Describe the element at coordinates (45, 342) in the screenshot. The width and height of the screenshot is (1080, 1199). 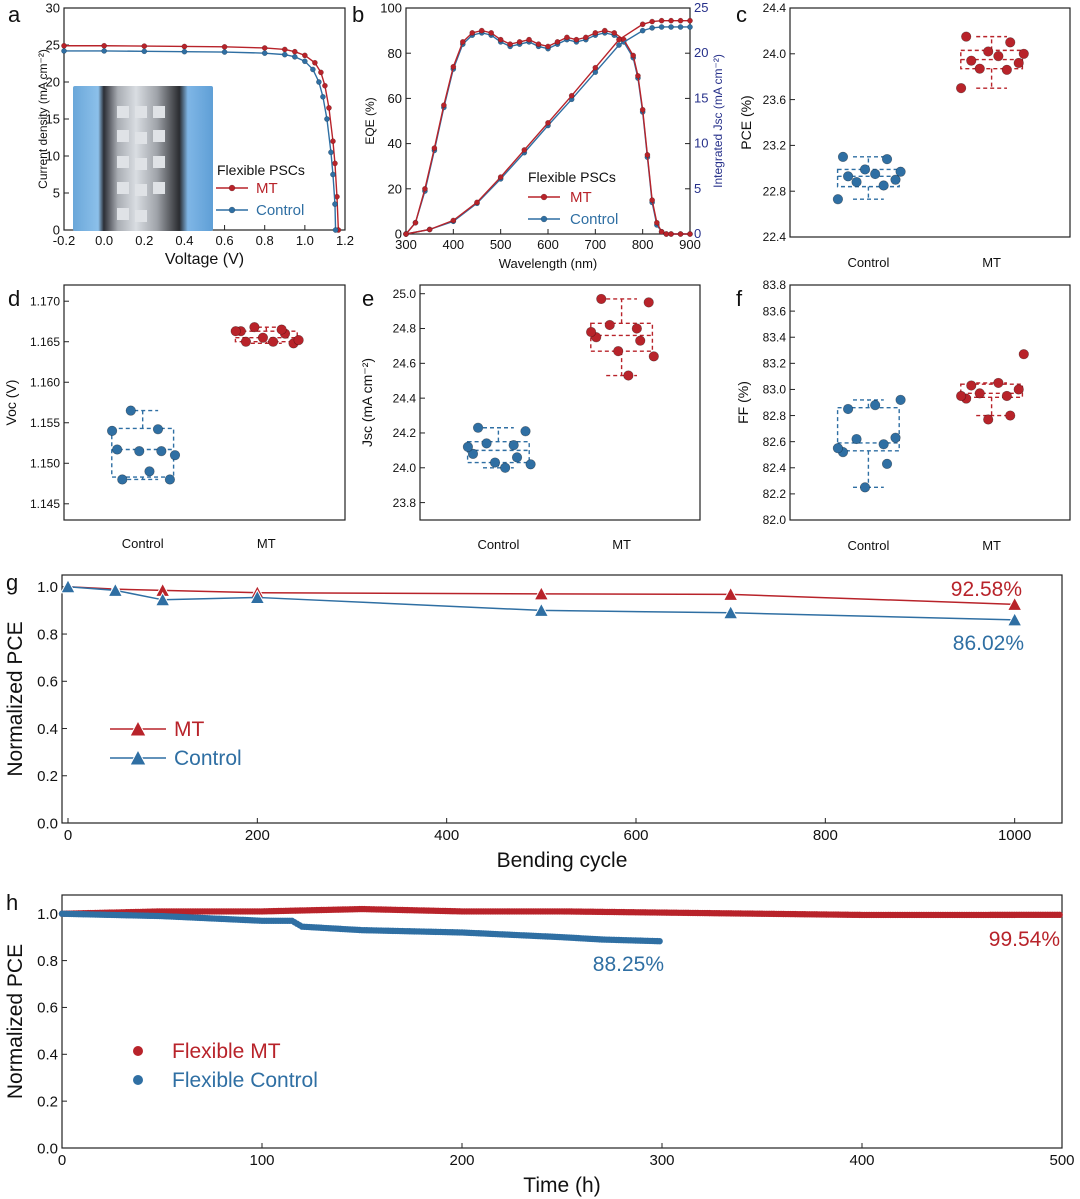
I see `panel-d-ytick-label: 1.165` at that location.